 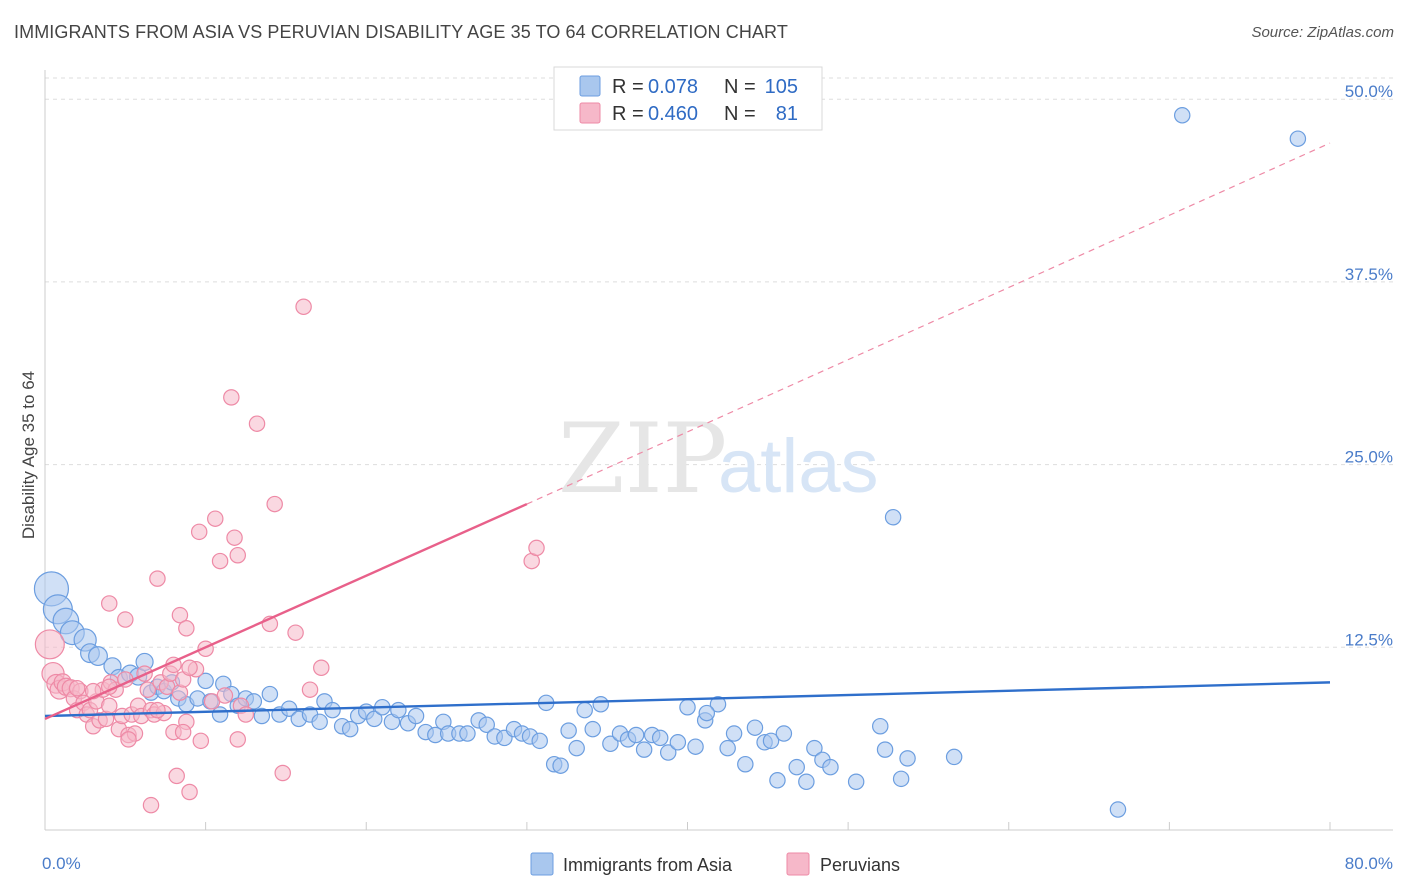 I want to click on bottom-legend-label-asia: Immigrants from Asia, so click(x=648, y=865).